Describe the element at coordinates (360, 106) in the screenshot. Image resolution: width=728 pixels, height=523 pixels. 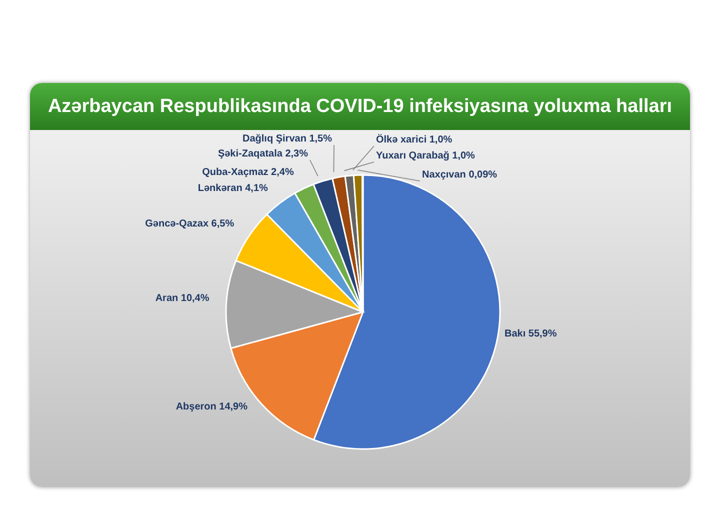
I see `chart-title: Azərbaycan Respublikasında COVID-19 infeksiyasına yoluxma halları` at that location.